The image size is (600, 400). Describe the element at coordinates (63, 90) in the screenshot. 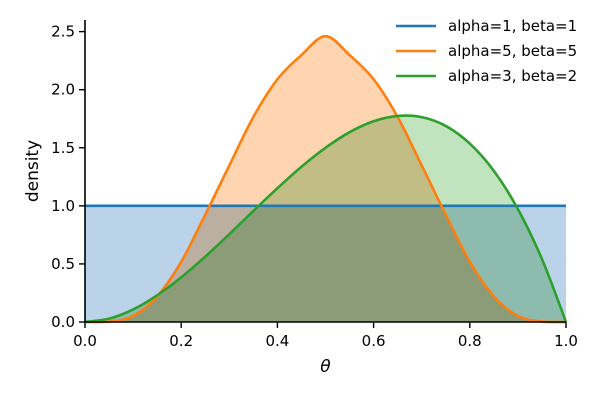

I see `y-tick-label: 2.0` at that location.